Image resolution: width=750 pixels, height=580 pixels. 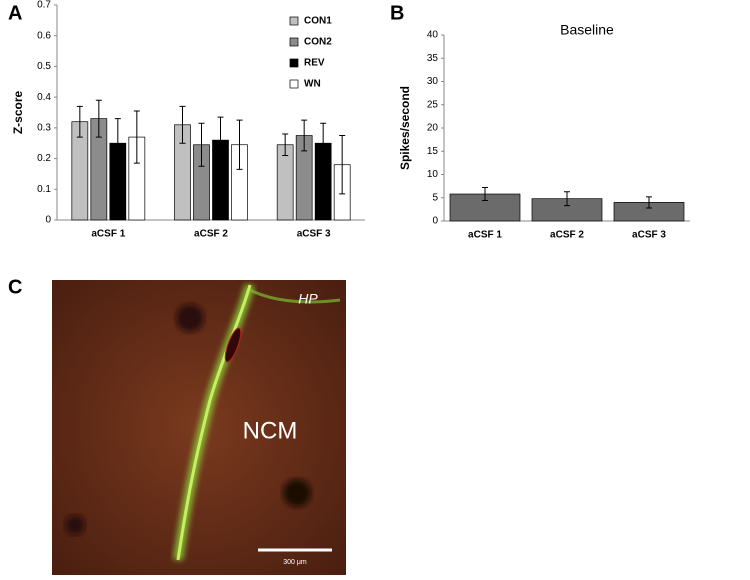 I want to click on panel-label: A, so click(x=15, y=13).